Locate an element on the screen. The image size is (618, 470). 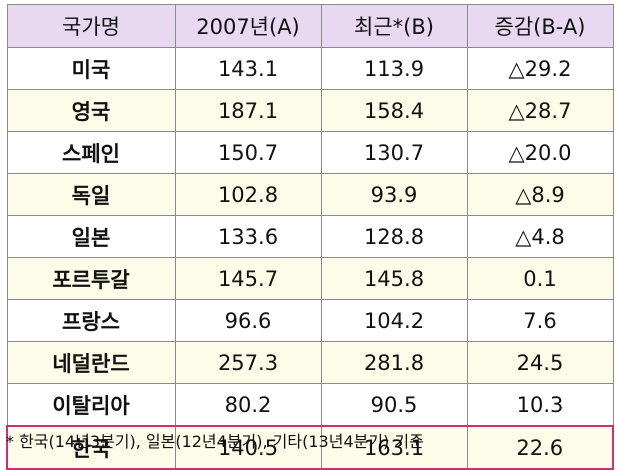
change-cell: 0.1 is located at coordinates (540, 278).